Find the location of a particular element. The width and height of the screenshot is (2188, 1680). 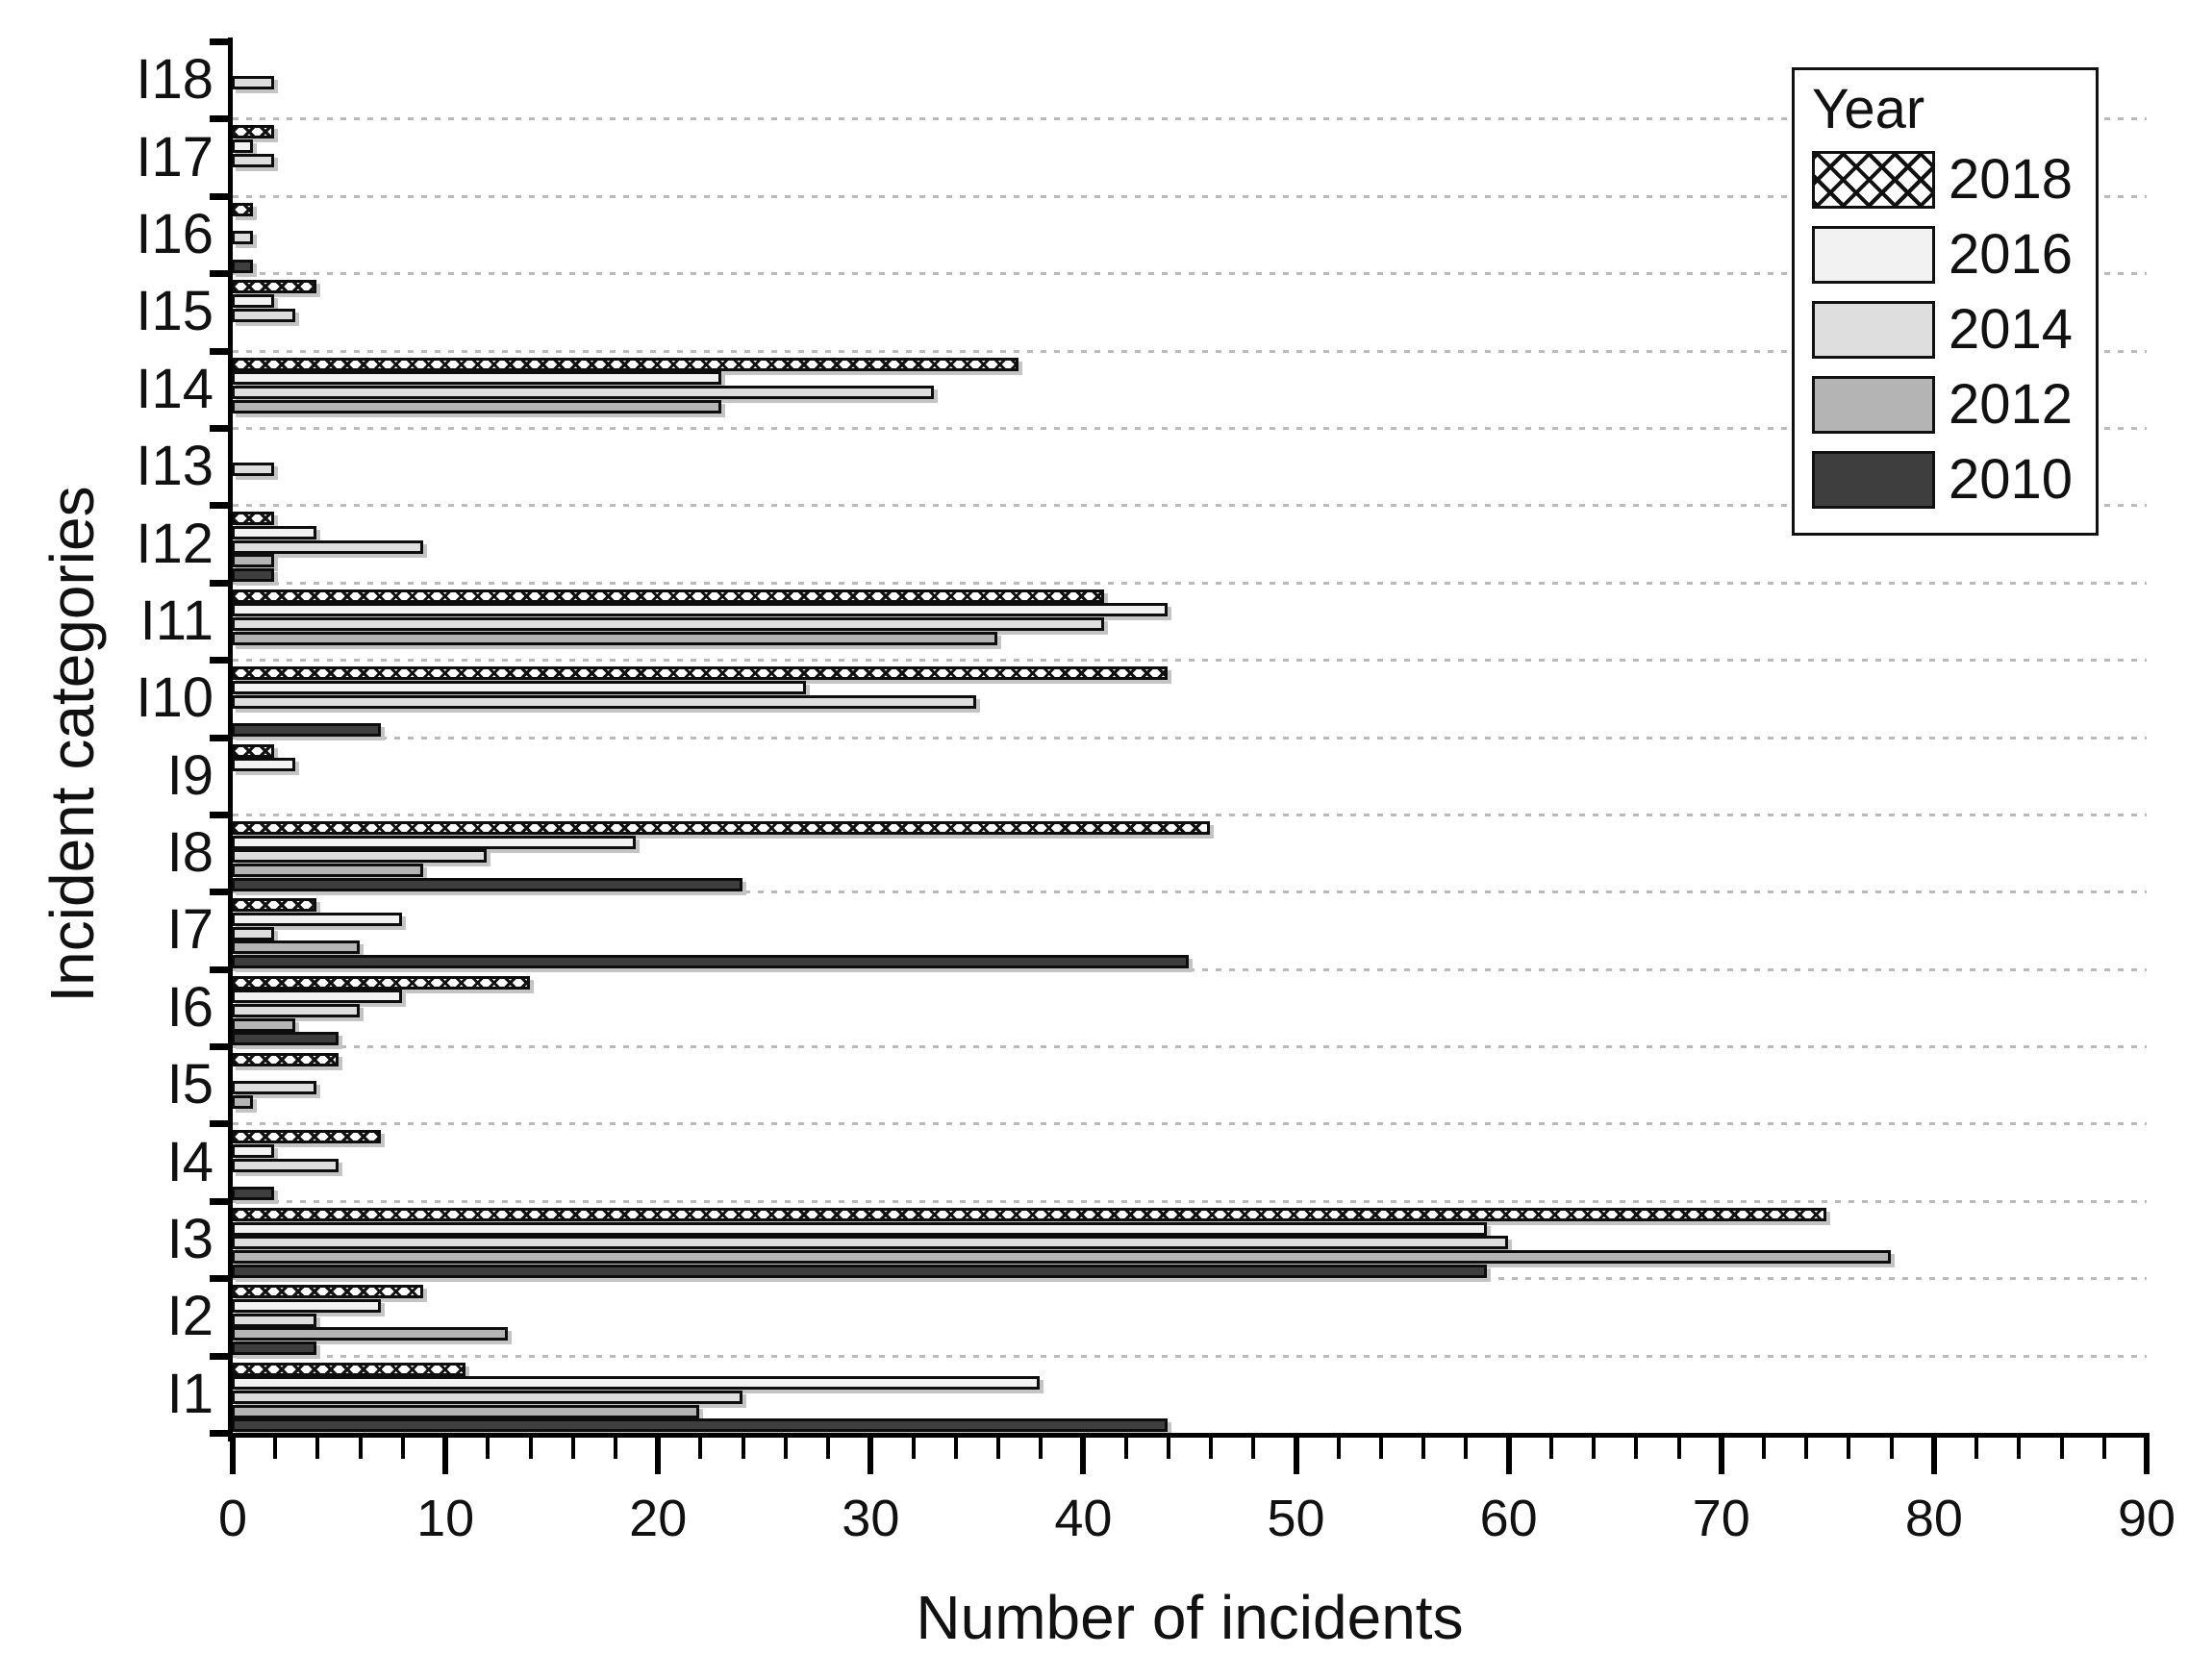

category-label-I9: I9 is located at coordinates (190, 775).